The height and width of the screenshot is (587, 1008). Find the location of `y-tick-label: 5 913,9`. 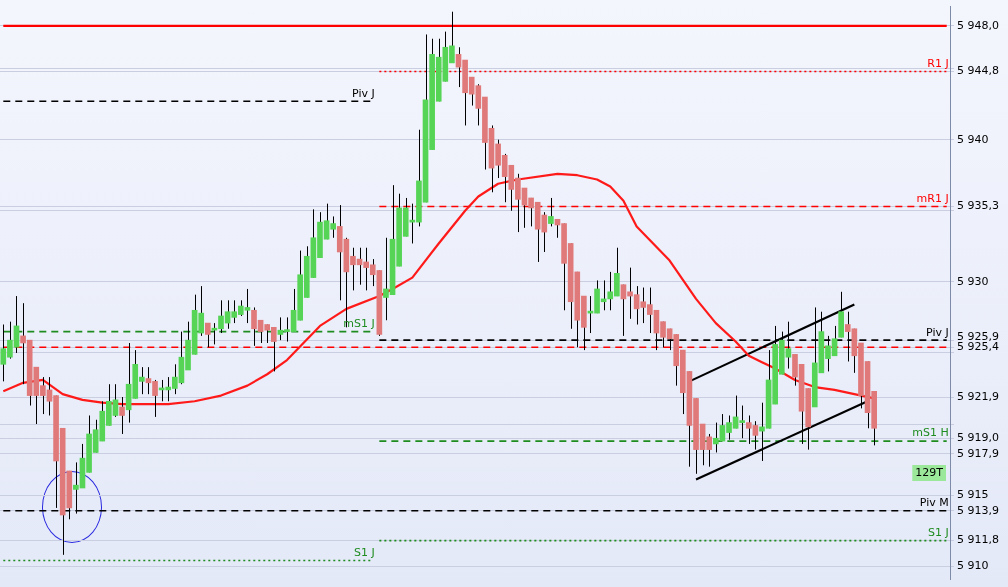

y-tick-label: 5 913,9 is located at coordinates (978, 510).